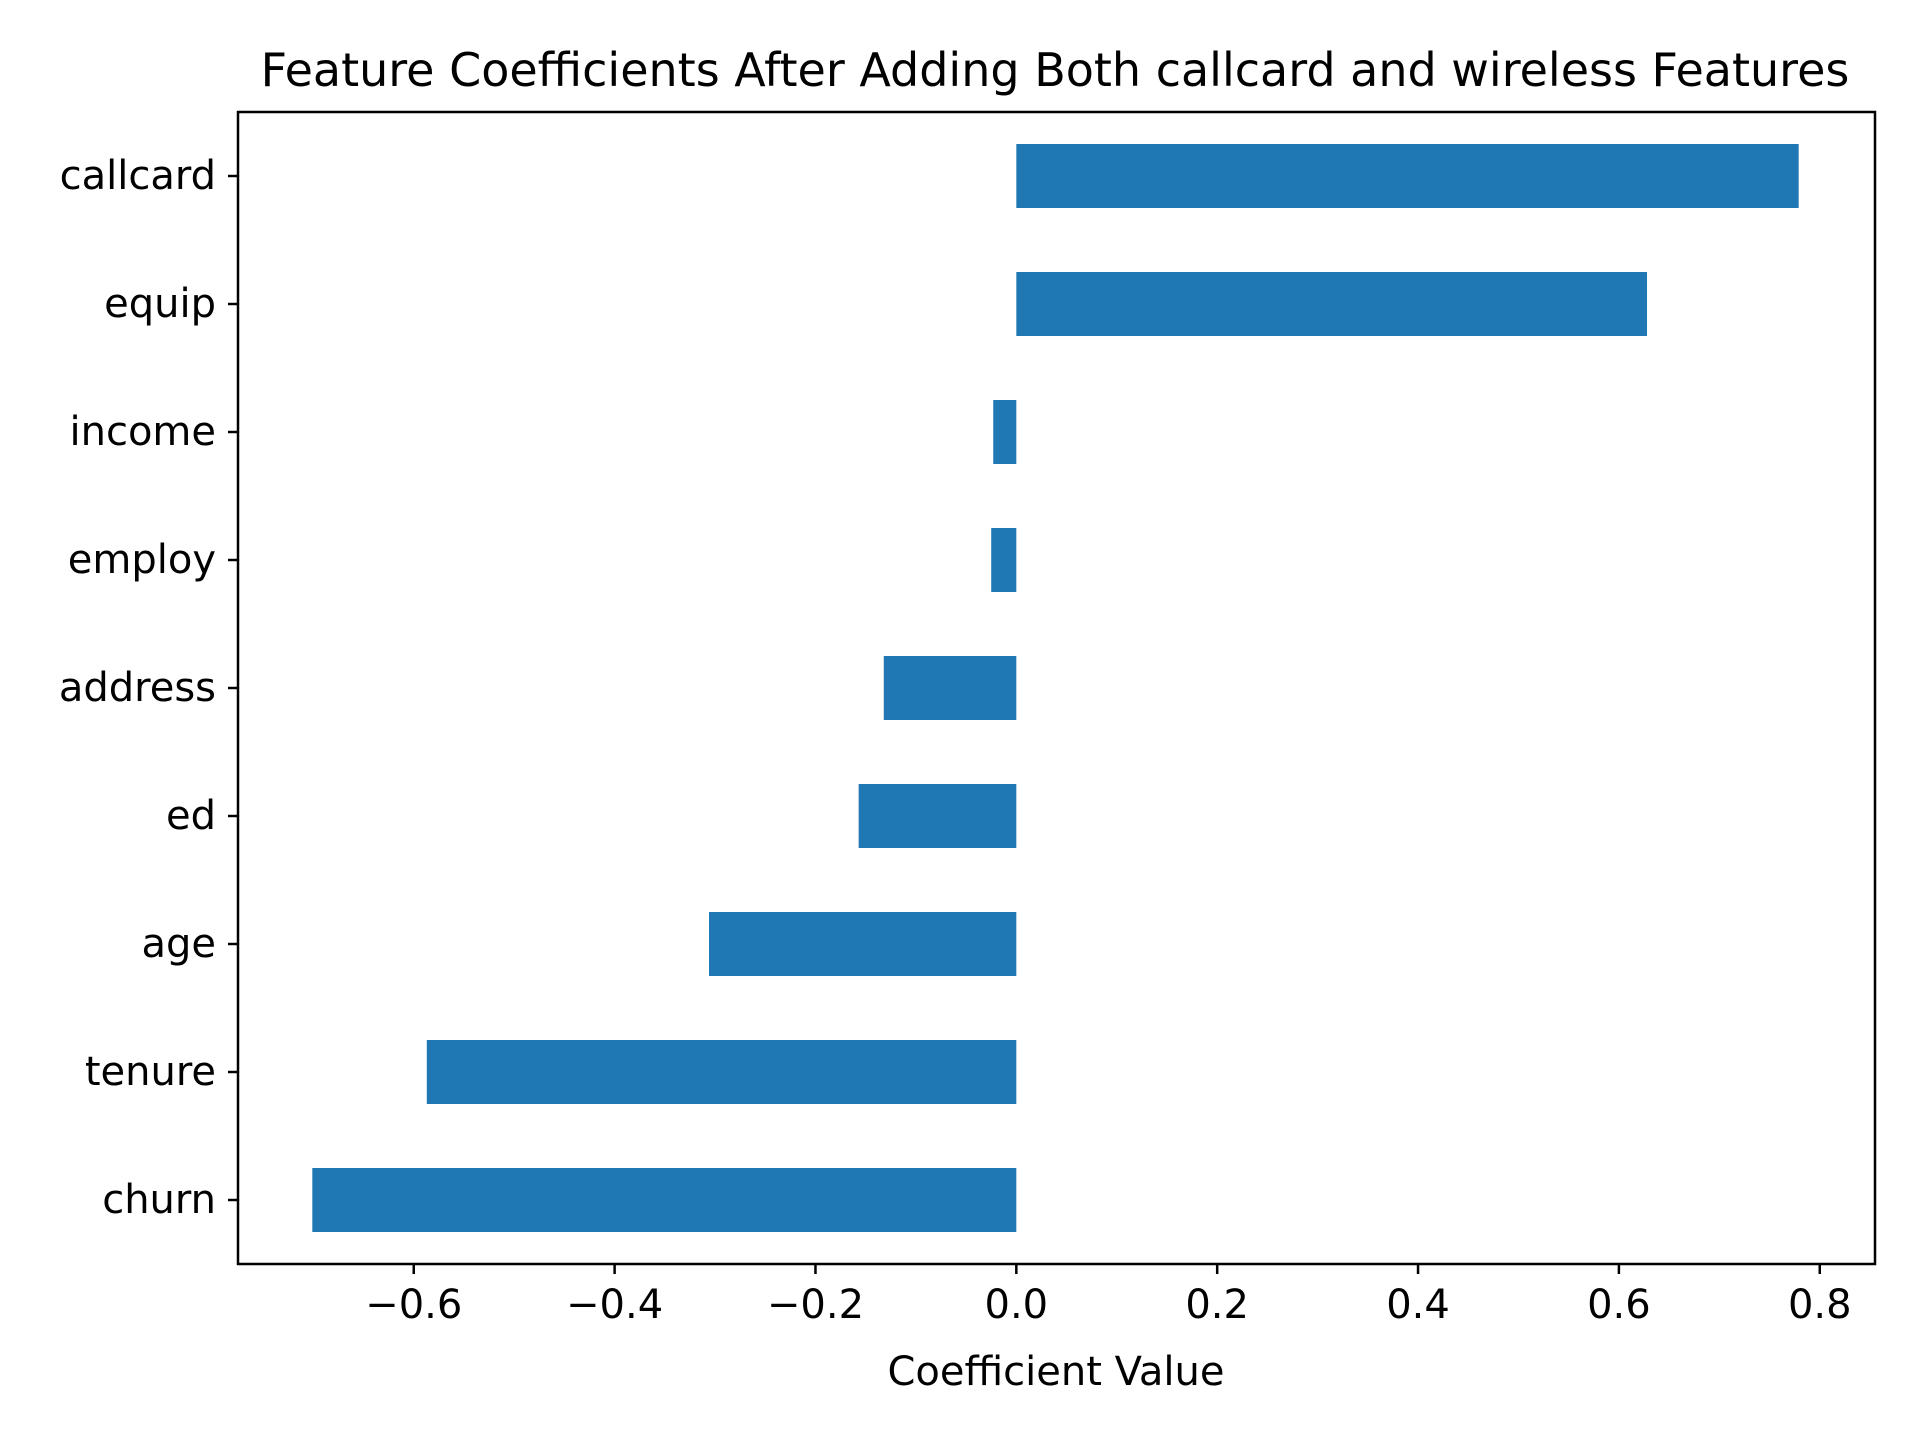 The image size is (1920, 1440). I want to click on x-tick-label: 0.8, so click(1820, 1305).